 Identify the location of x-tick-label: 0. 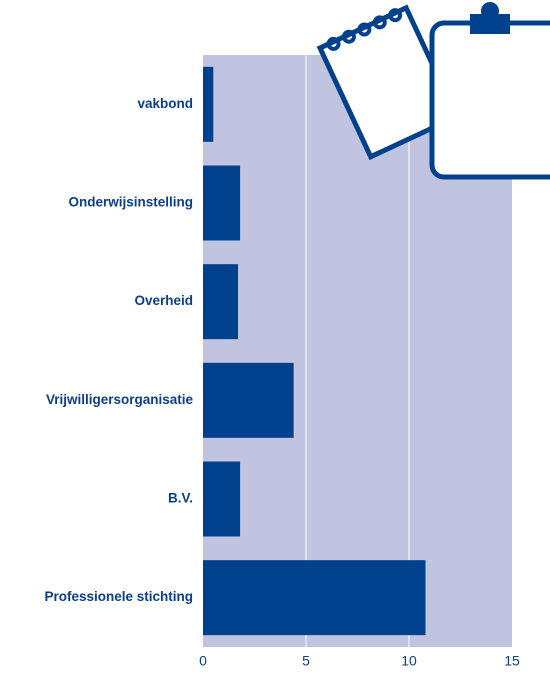
(203, 661).